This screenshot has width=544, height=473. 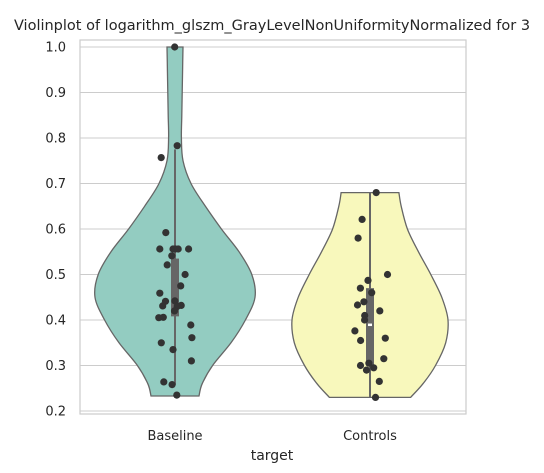 What do you see at coordinates (55, 366) in the screenshot?
I see `y-tick-label: 0.3` at bounding box center [55, 366].